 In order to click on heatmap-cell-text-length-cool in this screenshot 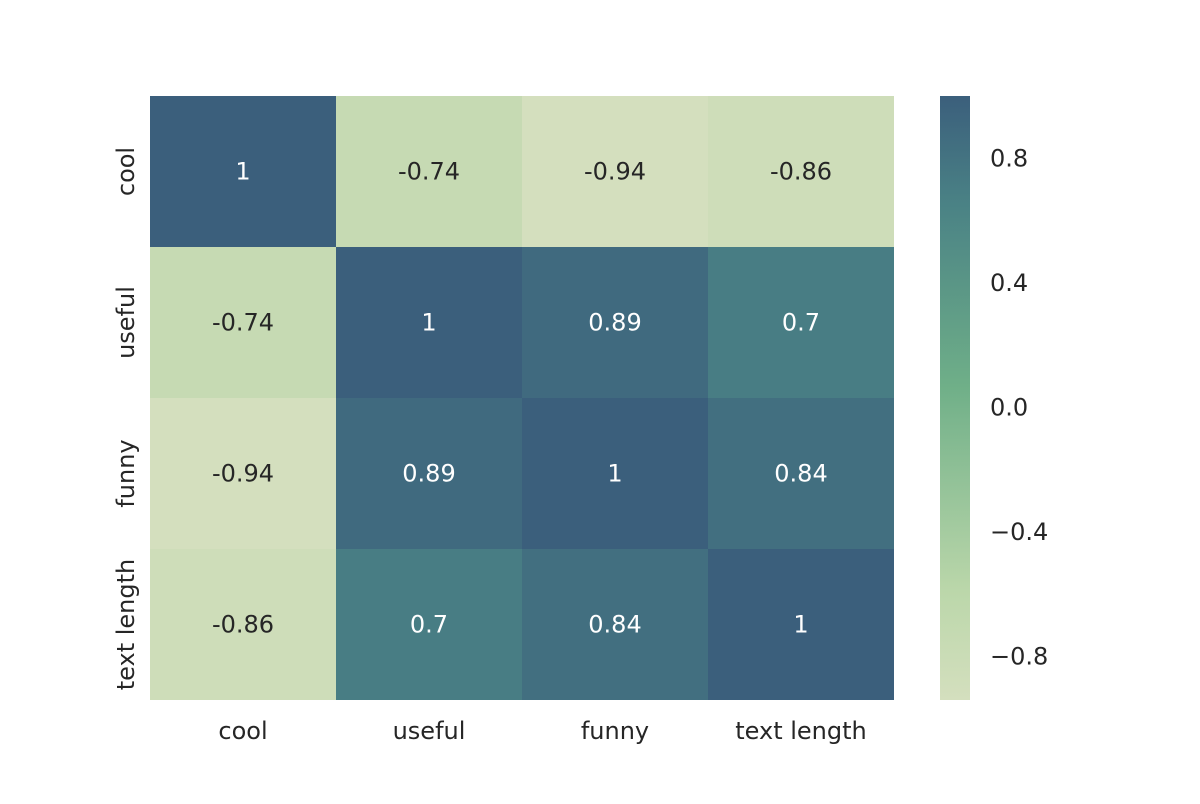, I will do `click(243, 624)`.